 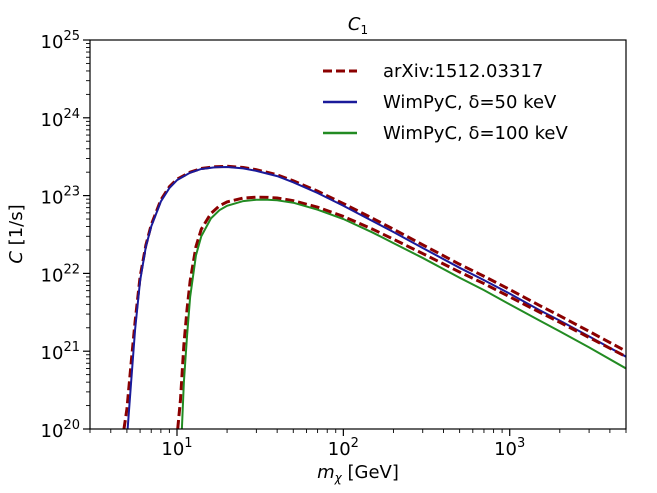 I want to click on y-tick-label: 1022, so click(x=60, y=274).